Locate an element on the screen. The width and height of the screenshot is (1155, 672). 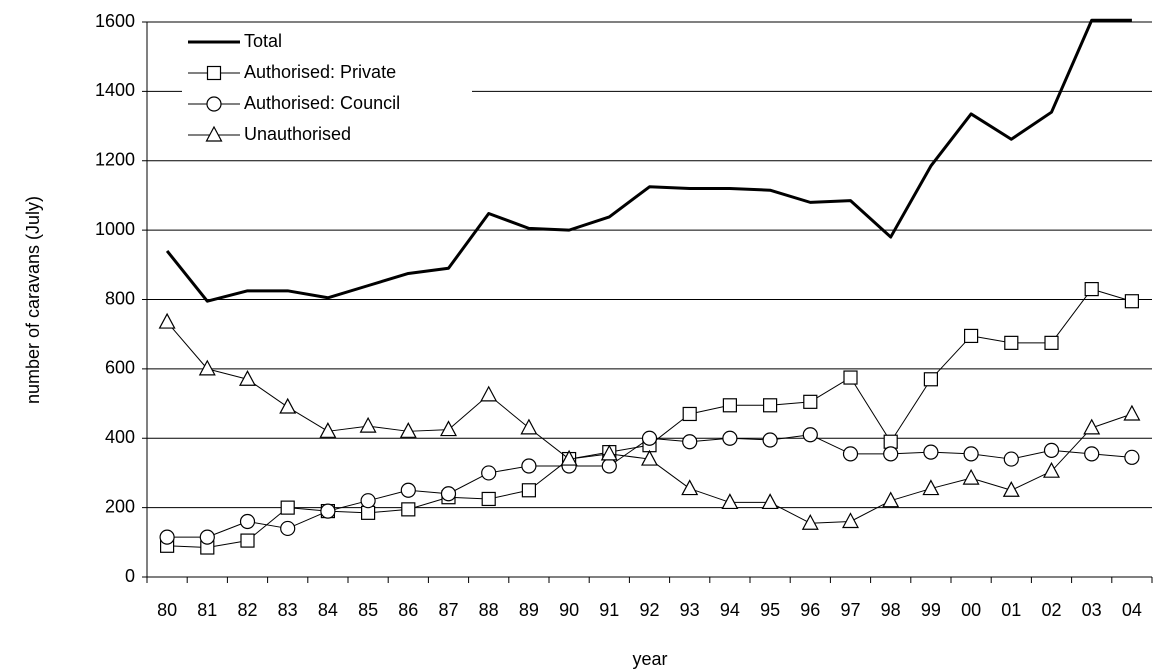
y-tick-label: 1600 is located at coordinates (115, 21).